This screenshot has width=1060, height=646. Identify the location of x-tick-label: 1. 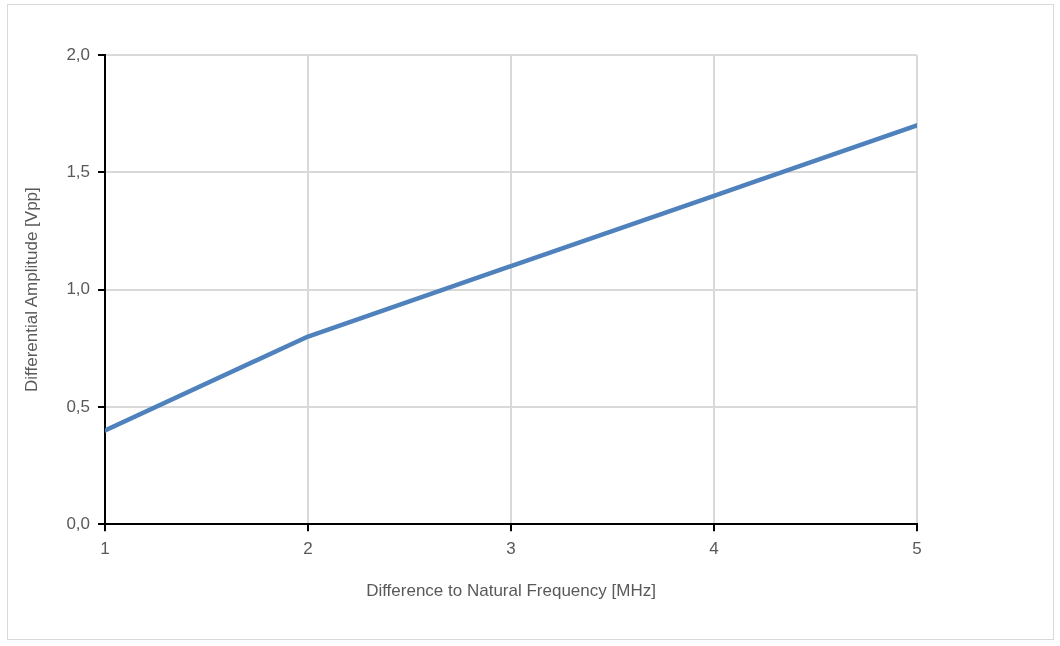
(105, 549).